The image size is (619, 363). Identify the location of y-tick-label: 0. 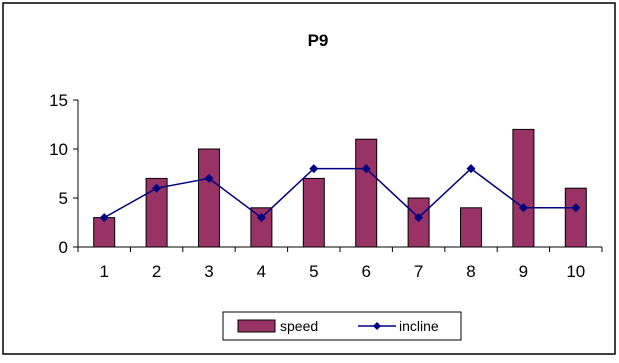
(63, 247).